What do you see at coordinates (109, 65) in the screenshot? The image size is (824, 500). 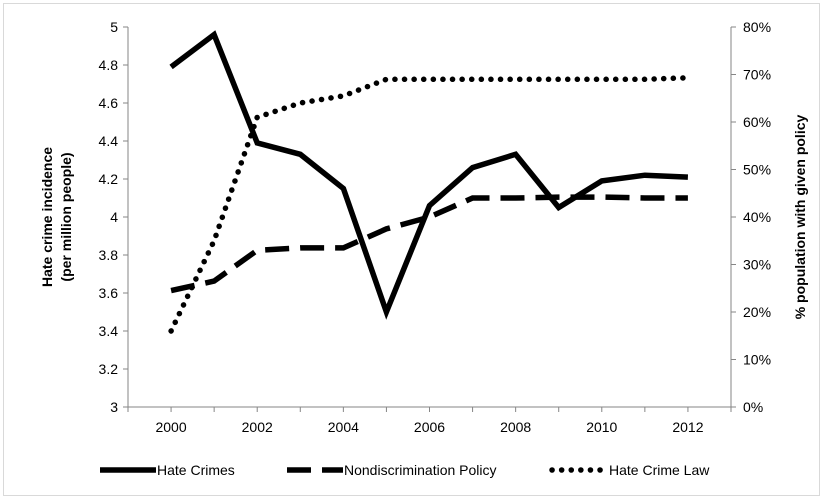 I see `left-tick-label: 4.8` at bounding box center [109, 65].